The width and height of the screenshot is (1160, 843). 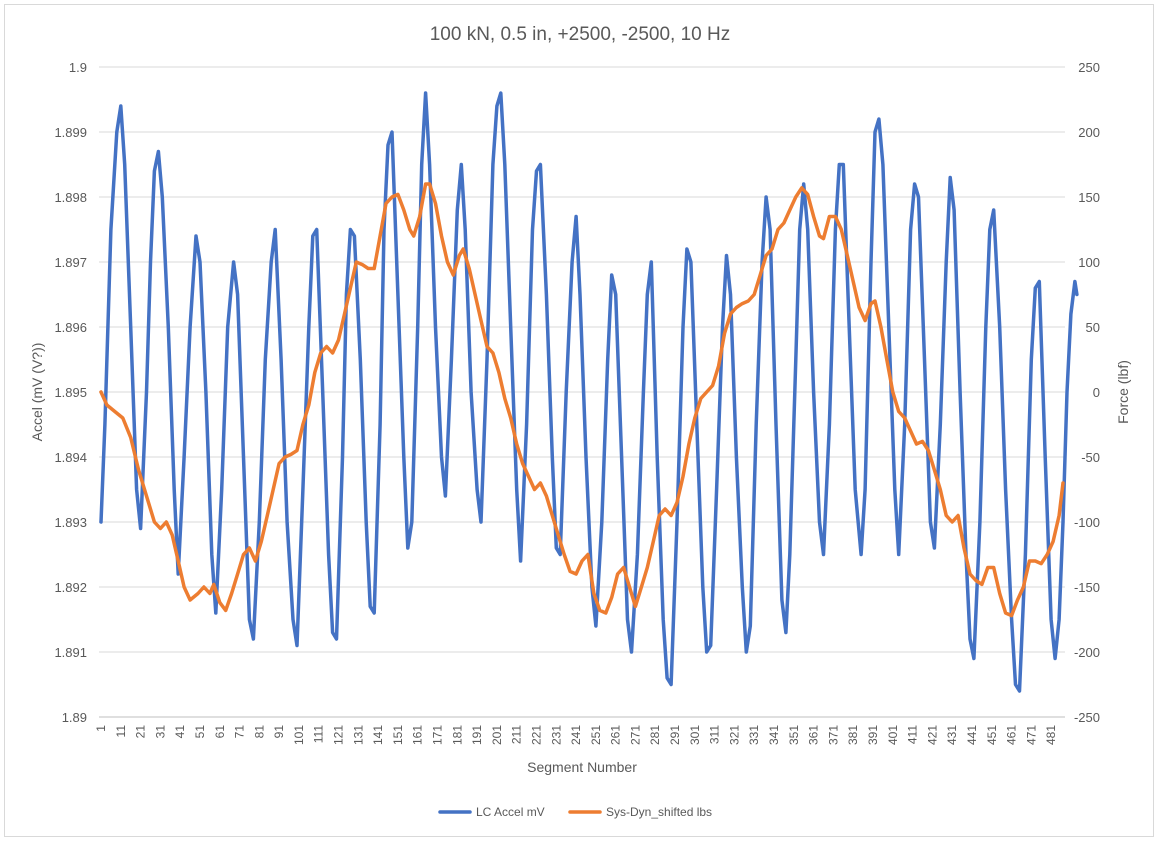 What do you see at coordinates (1089, 262) in the screenshot?
I see `right-tick-label-7: 100` at bounding box center [1089, 262].